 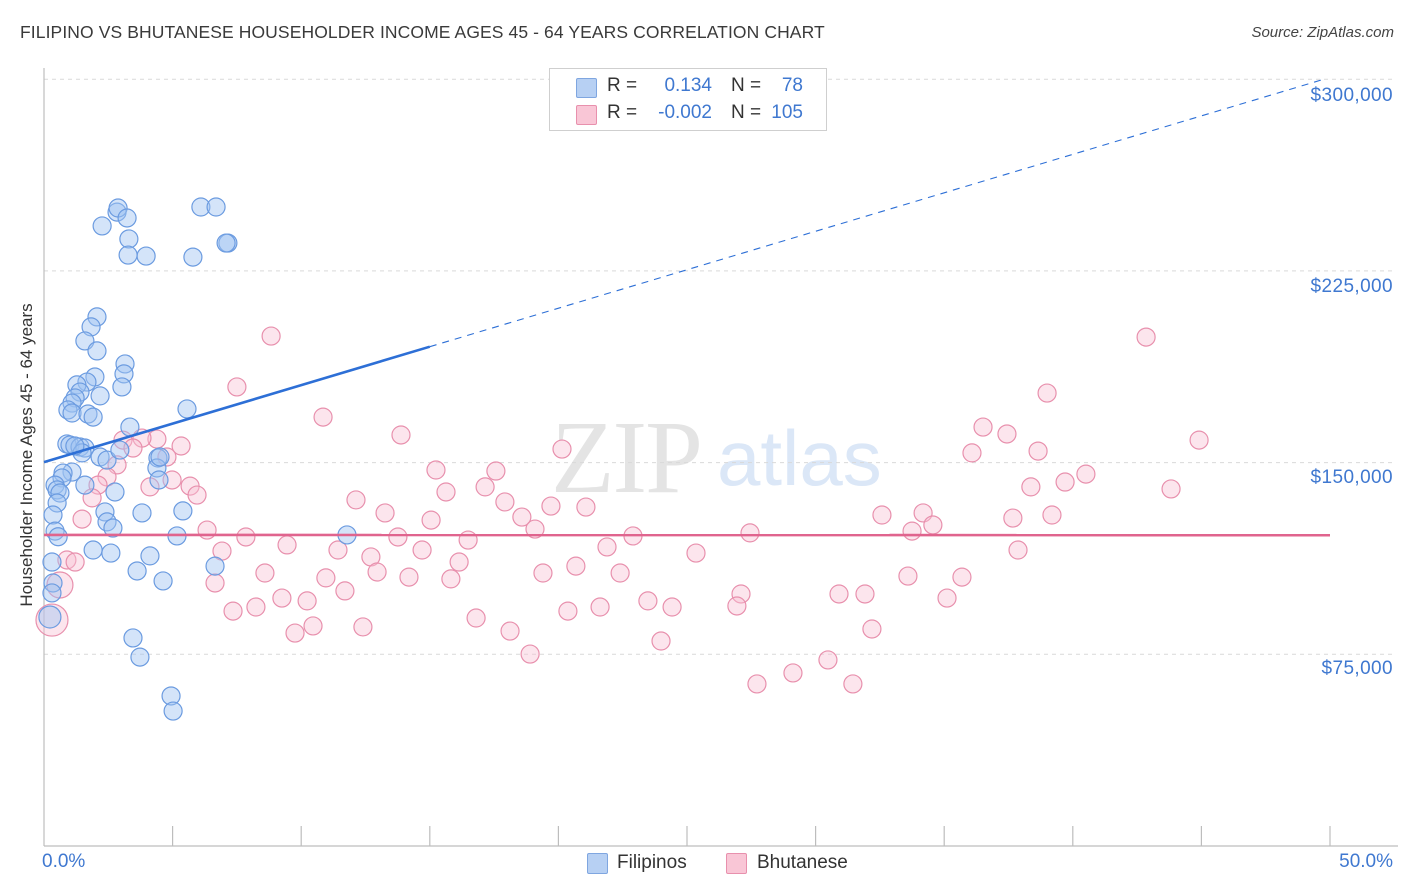 I want to click on watermark-zip: ZIP, so click(x=627, y=457).